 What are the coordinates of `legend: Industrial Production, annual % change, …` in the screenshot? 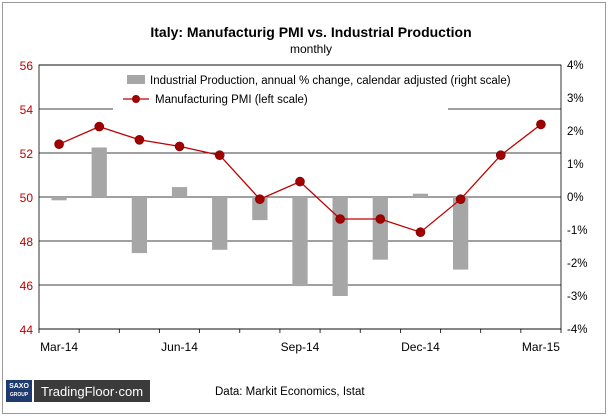 It's located at (312, 90).